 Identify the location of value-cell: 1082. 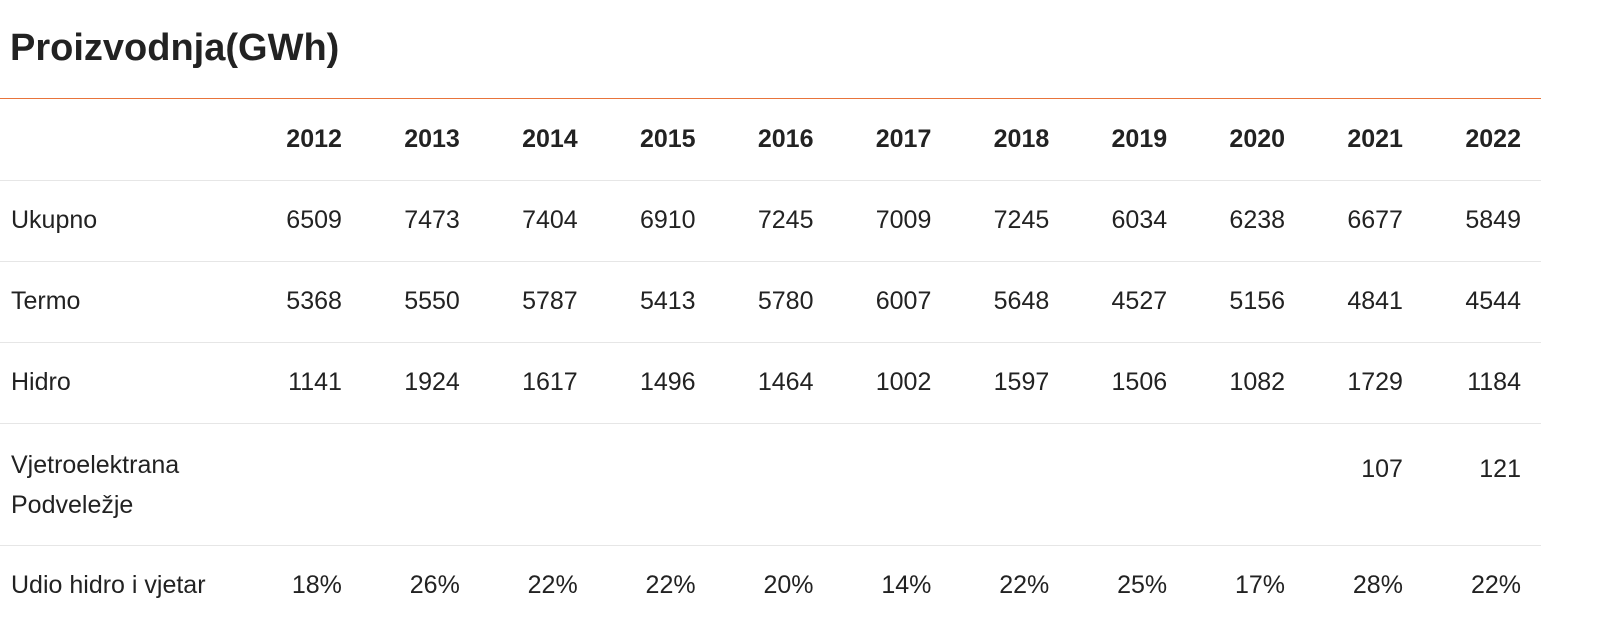
(1257, 382).